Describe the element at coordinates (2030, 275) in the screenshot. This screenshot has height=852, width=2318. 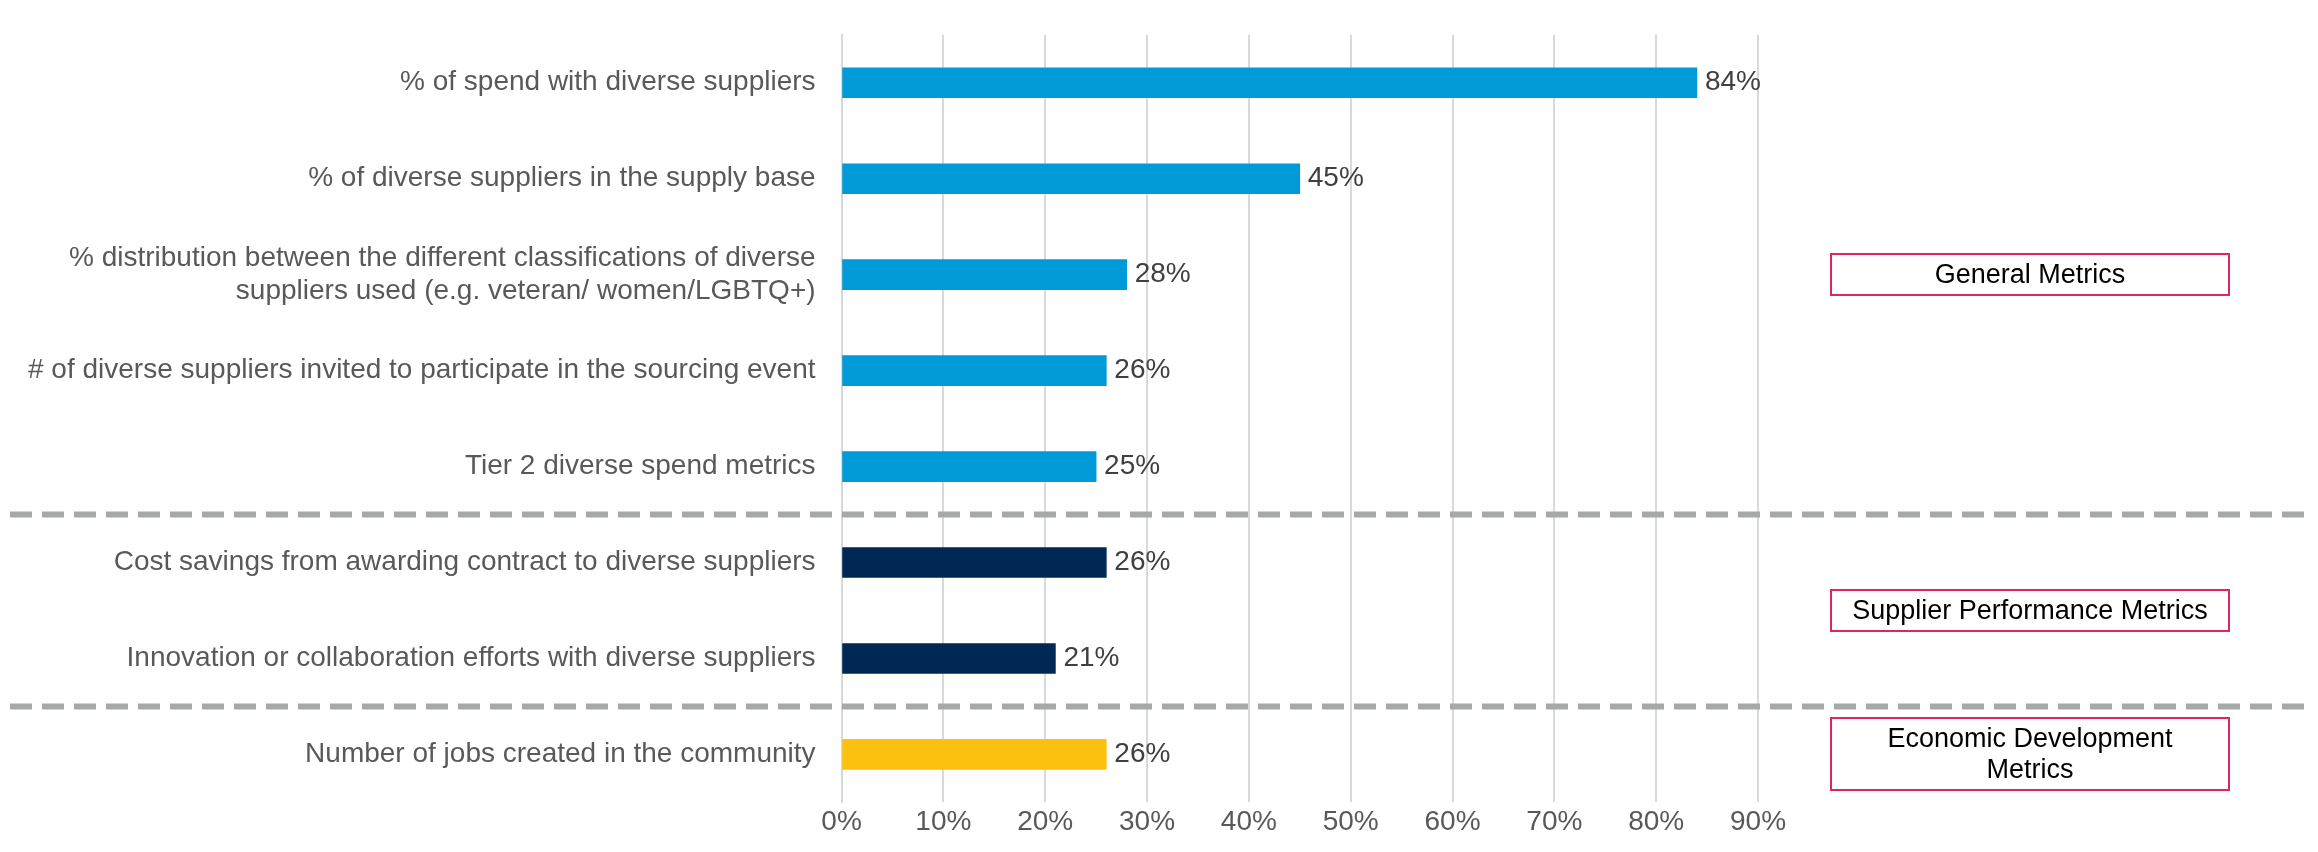
I see `text: General Metrics` at that location.